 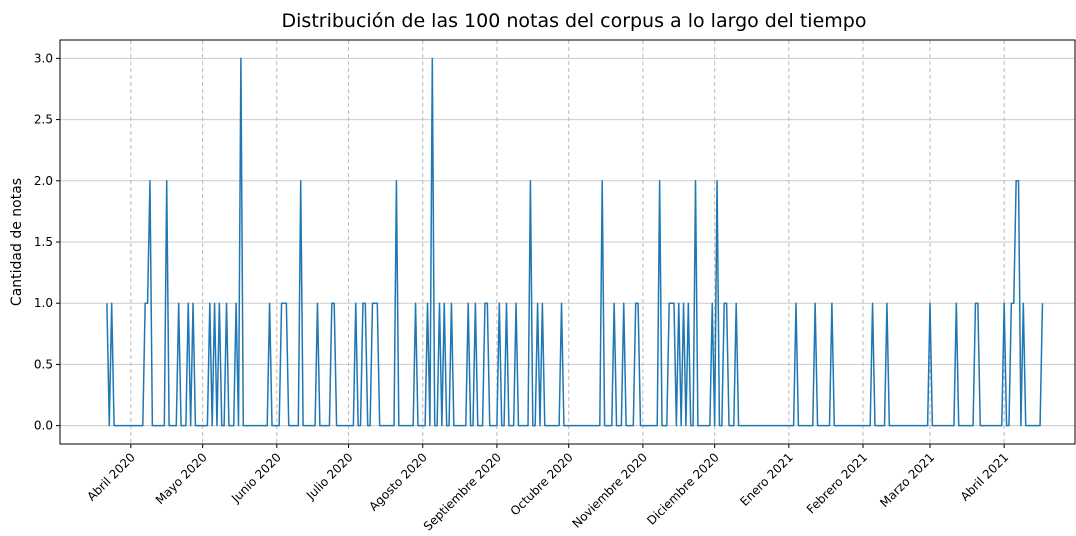 I want to click on y-tick-label: 1.0, so click(x=43, y=303).